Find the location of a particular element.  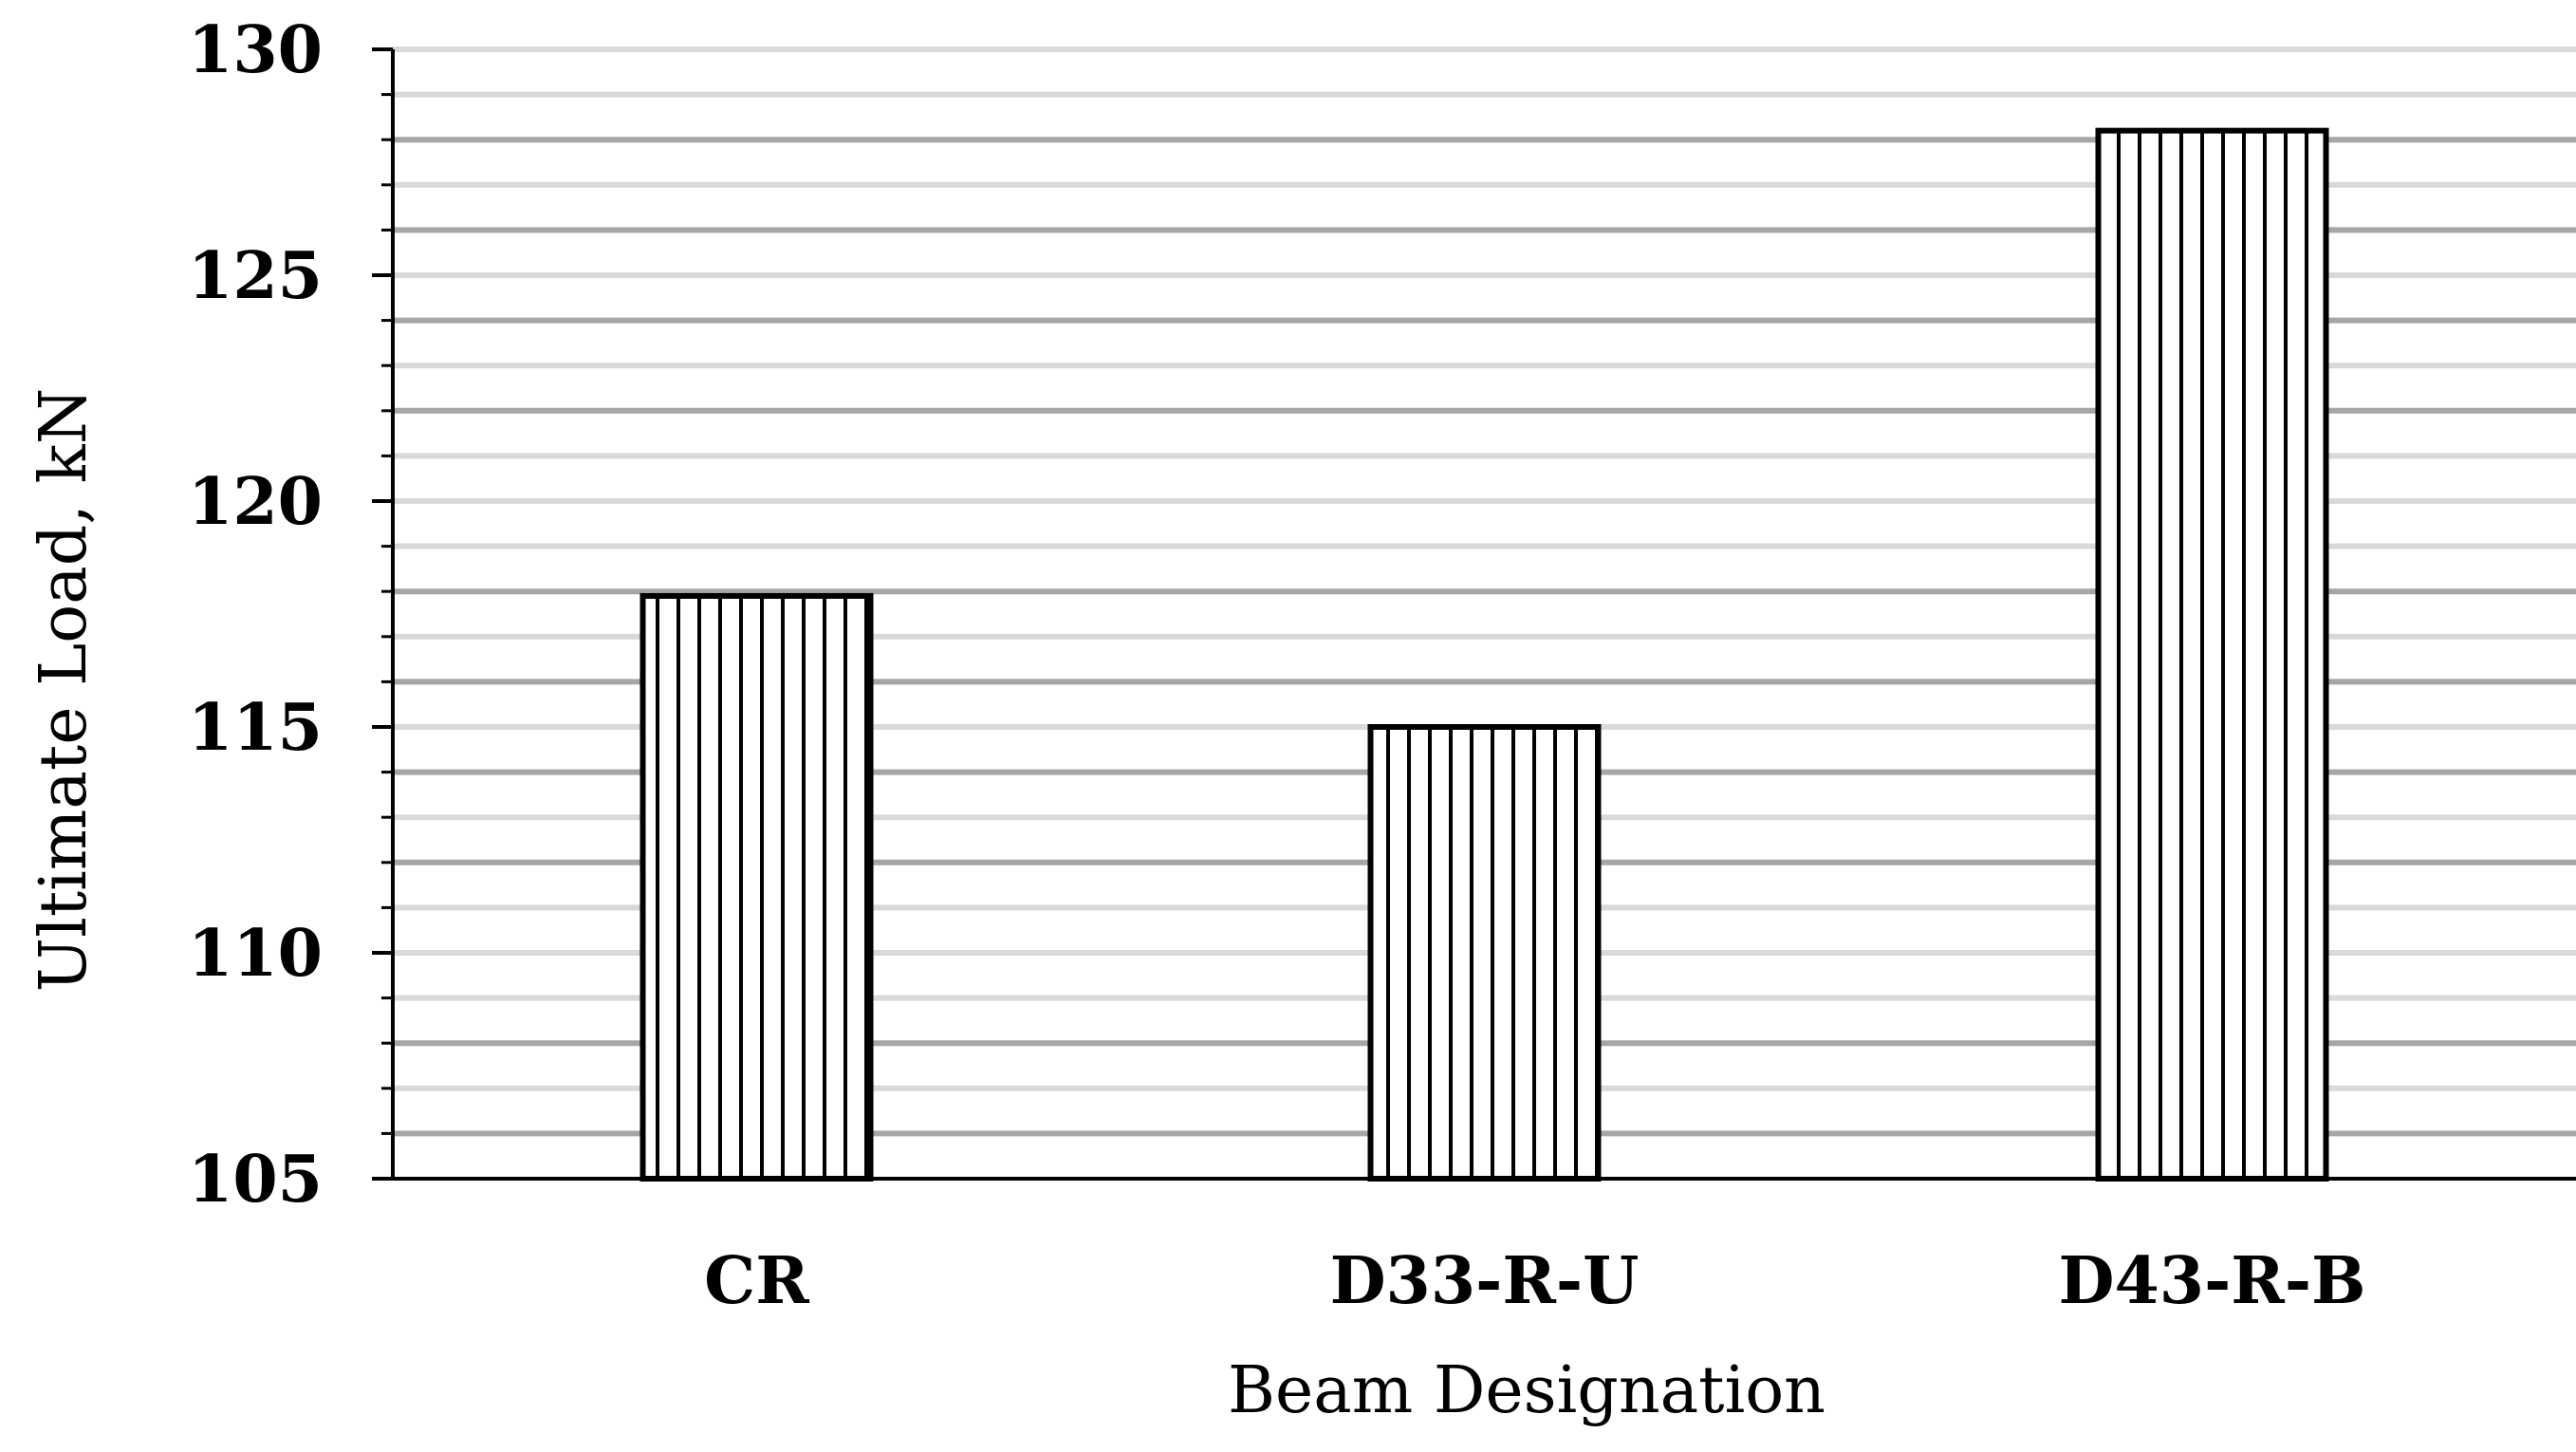

x-category-labels: CR D33-R-U D43-R-B is located at coordinates (1534, 1281).